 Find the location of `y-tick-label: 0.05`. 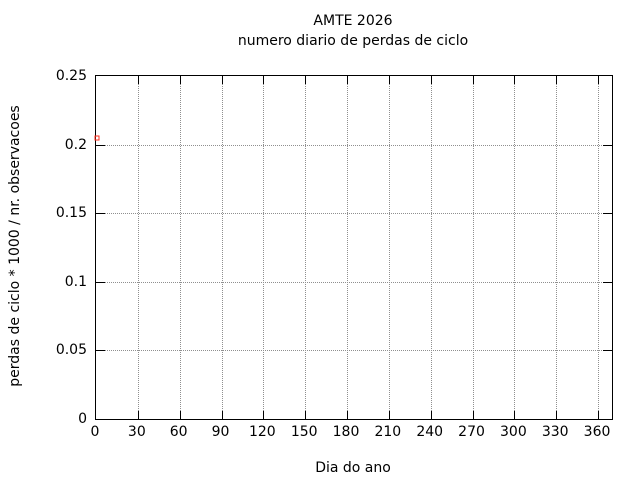

y-tick-label: 0.05 is located at coordinates (71, 350).